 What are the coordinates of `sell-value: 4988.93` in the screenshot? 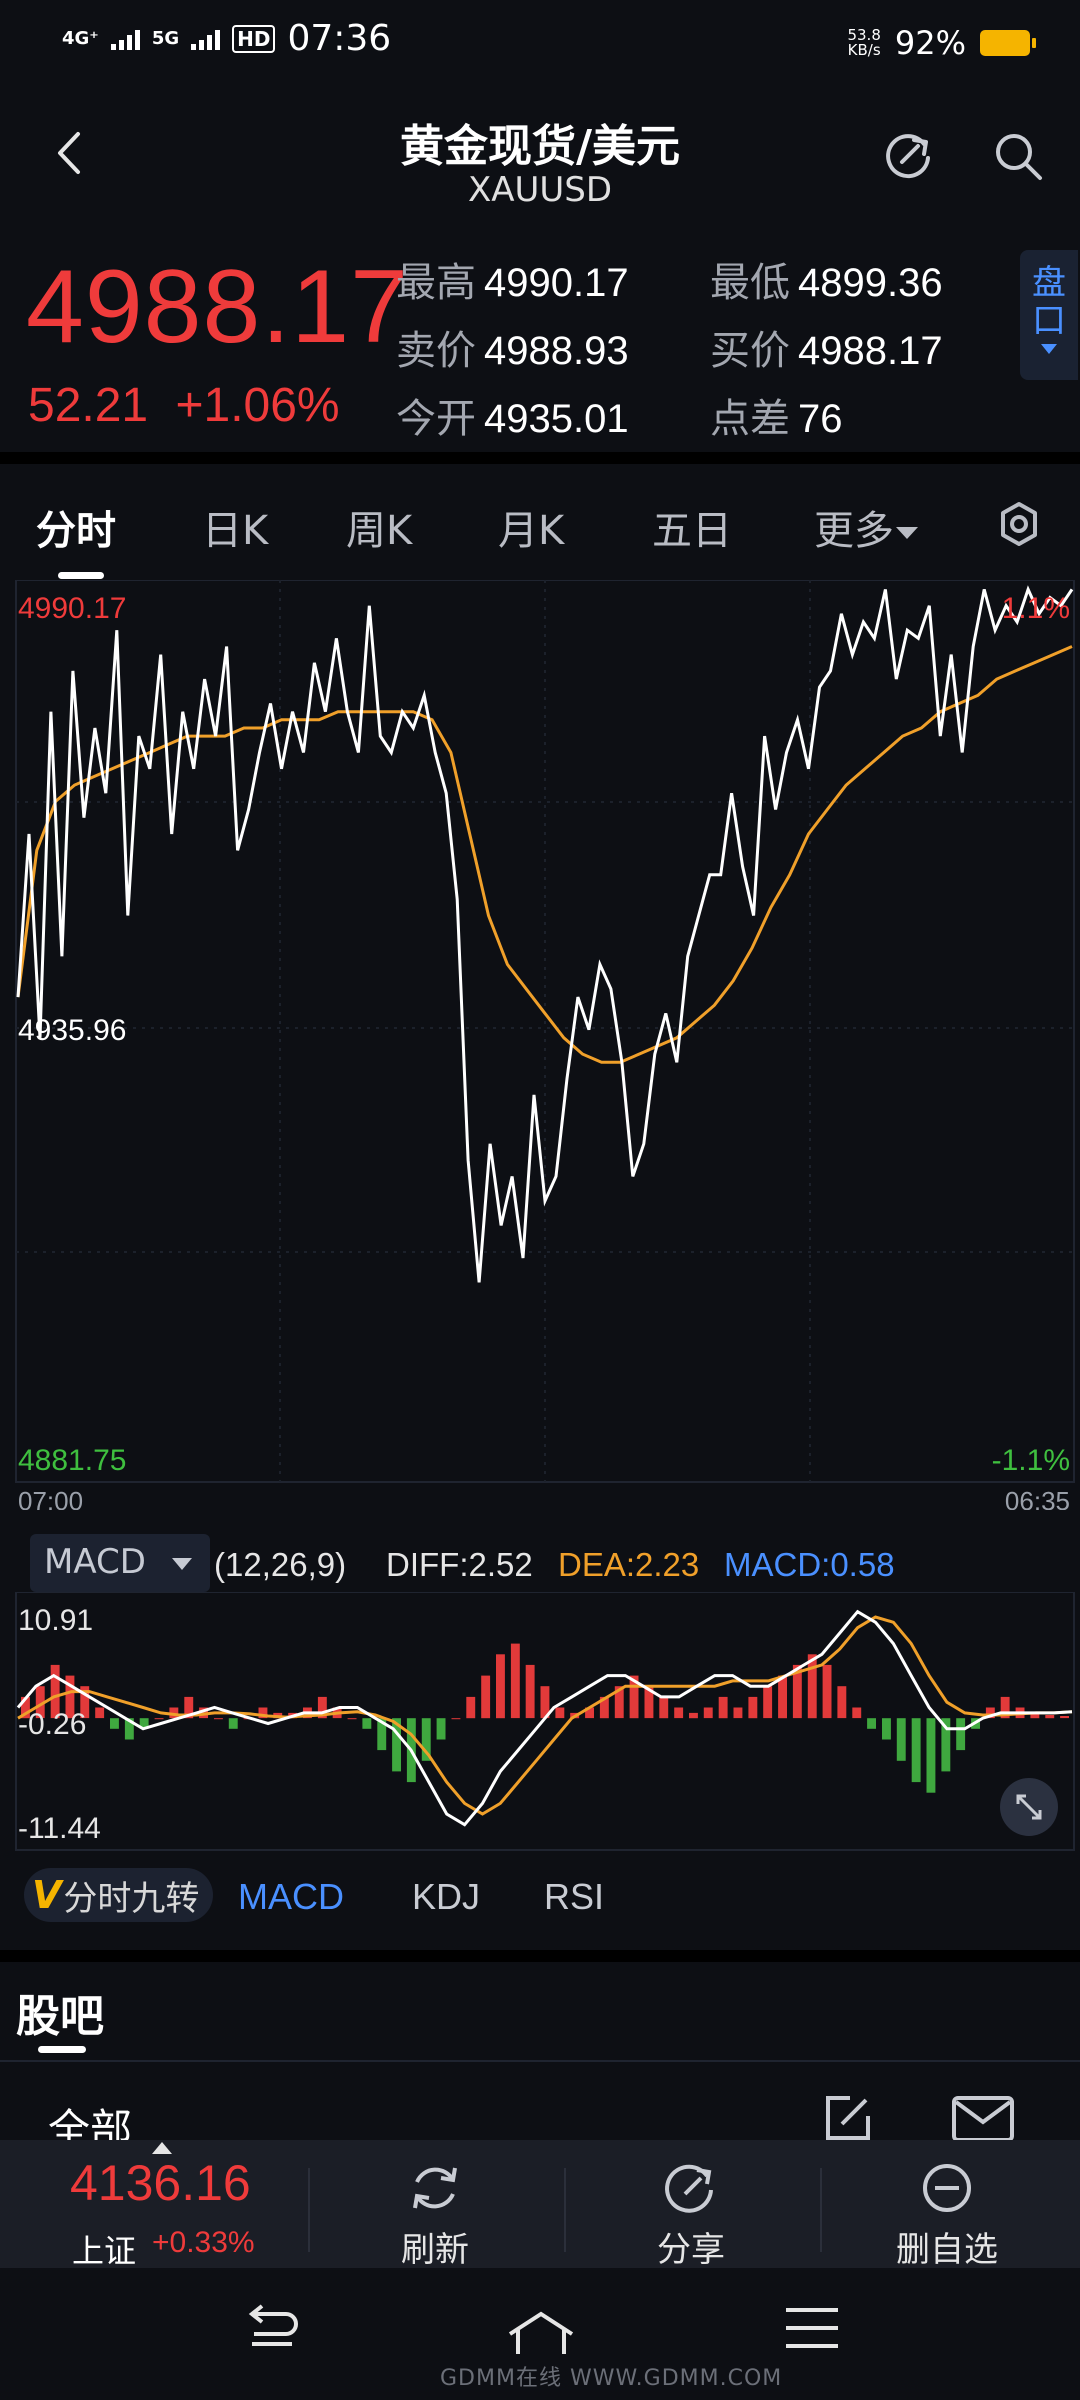 It's located at (556, 351).